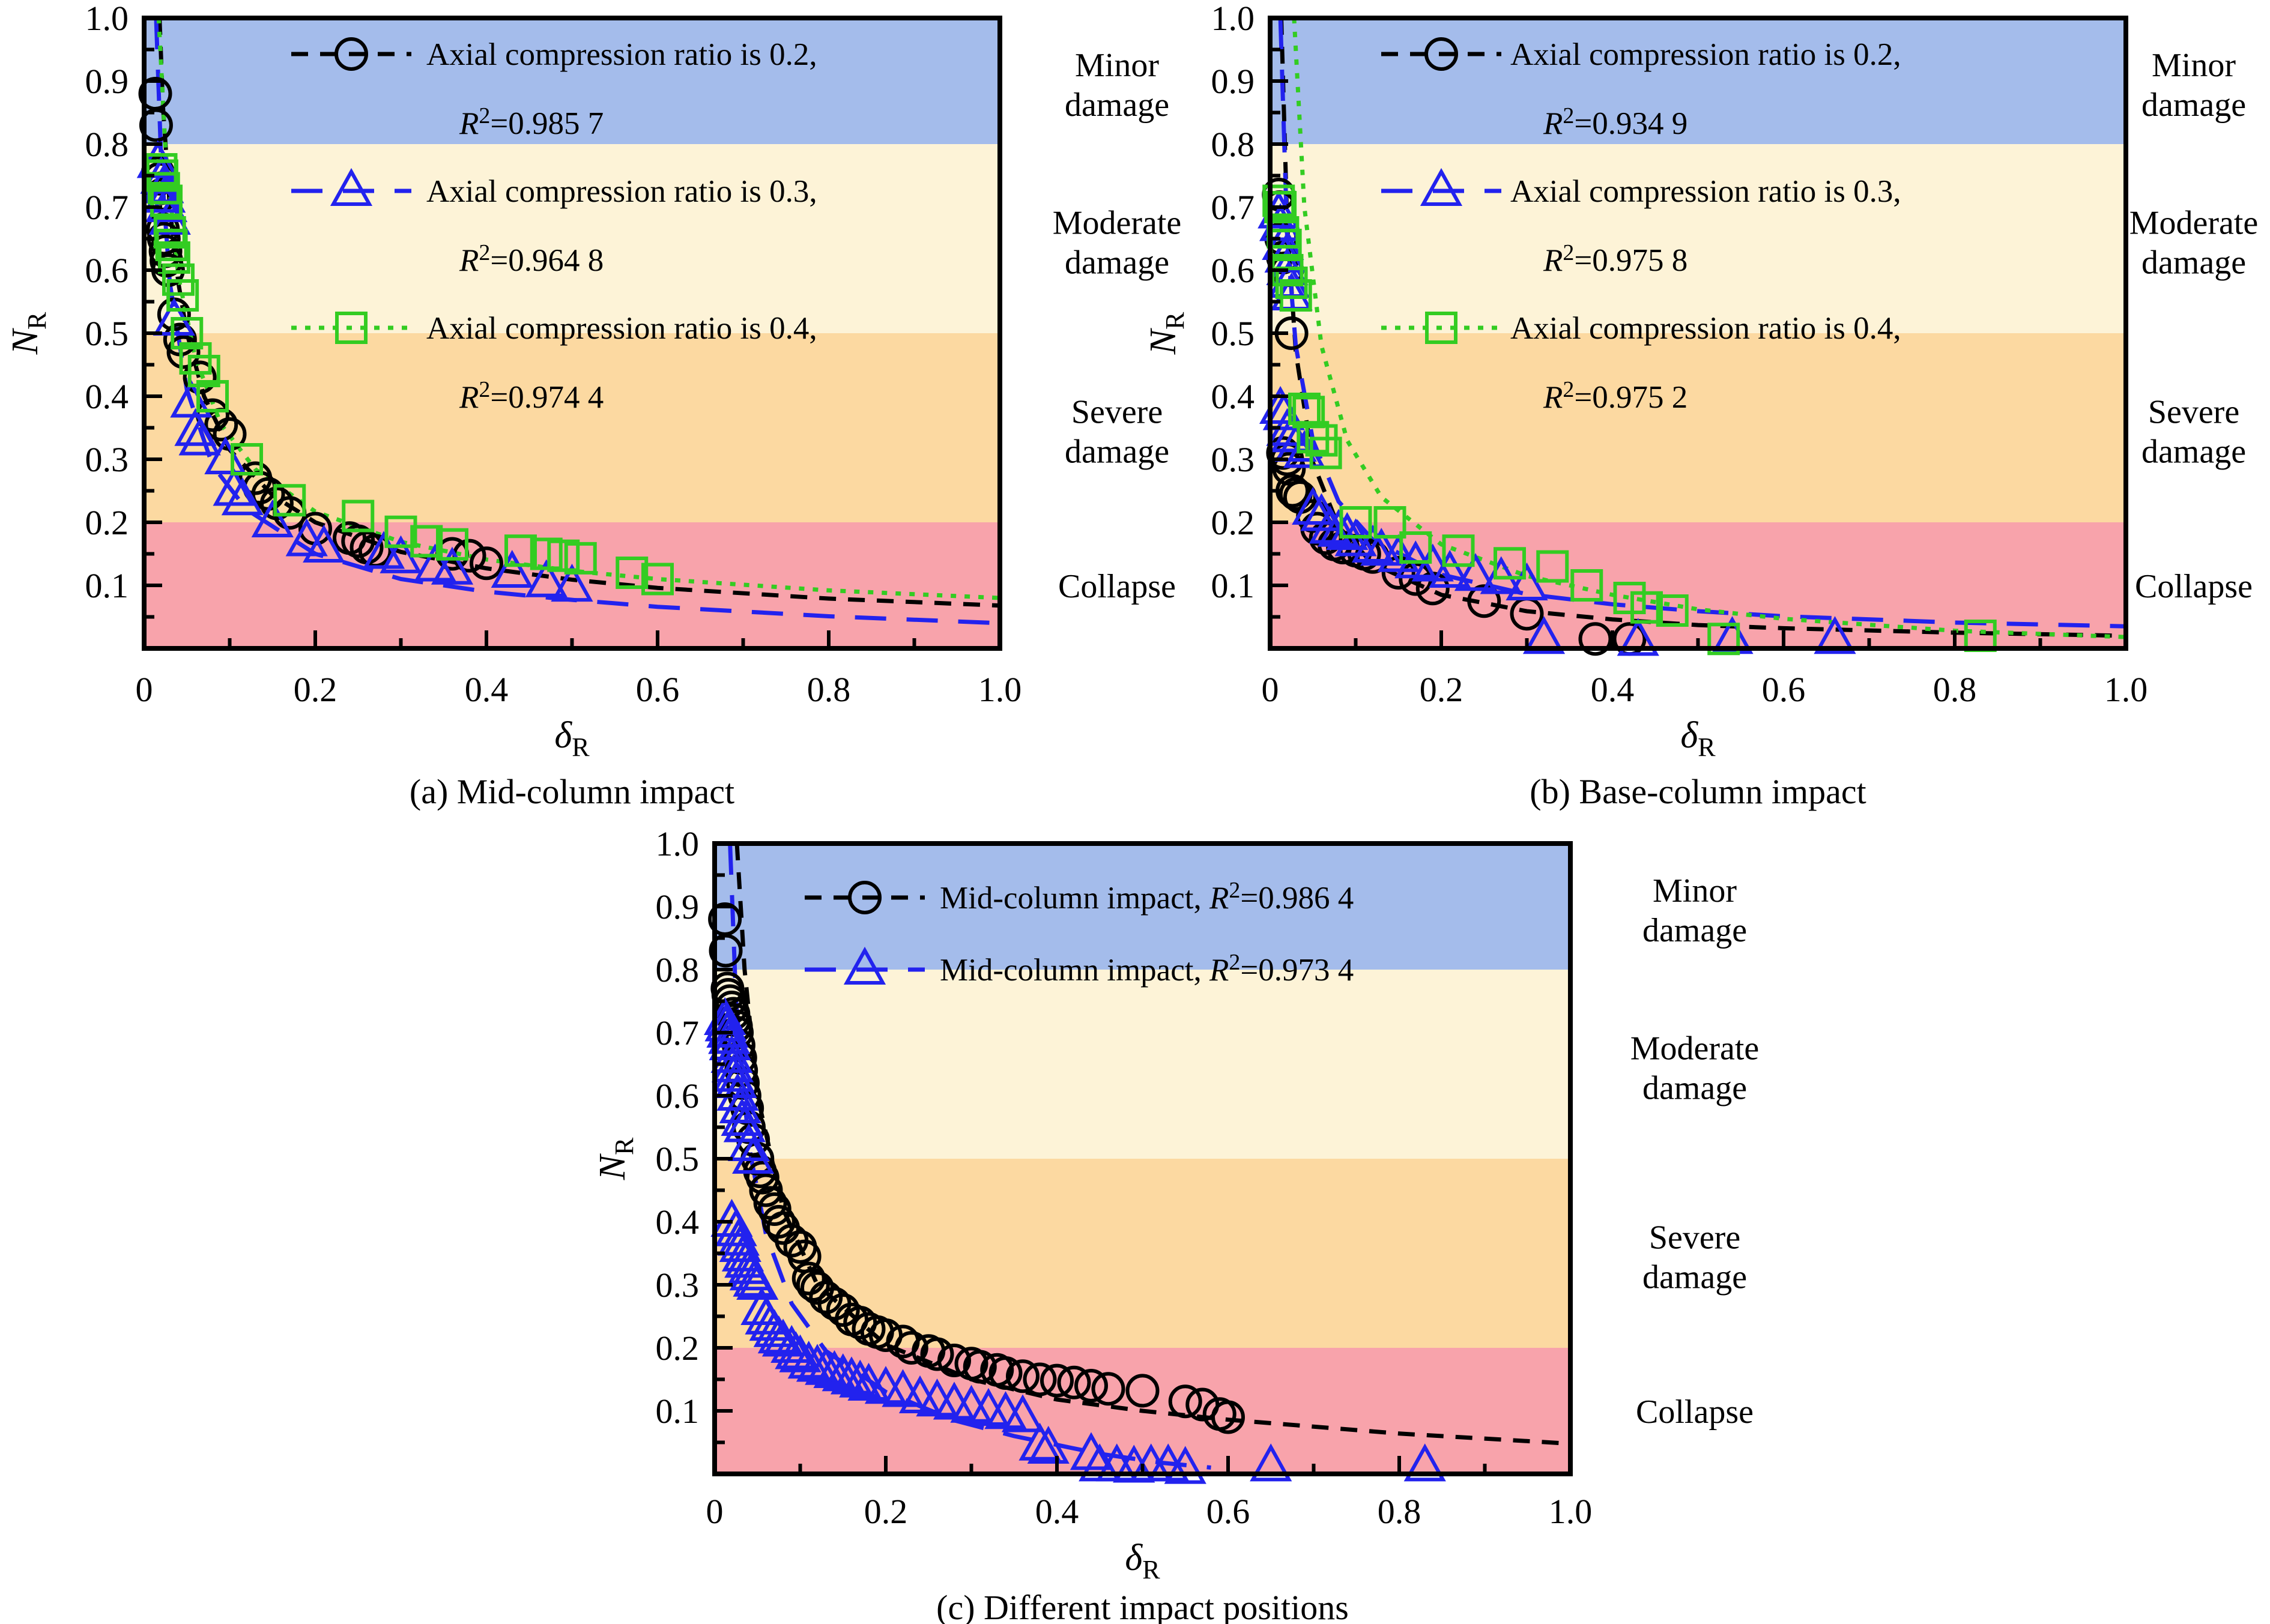 This screenshot has width=2270, height=1624. I want to click on x-tick-label: 0.4, so click(1613, 689).